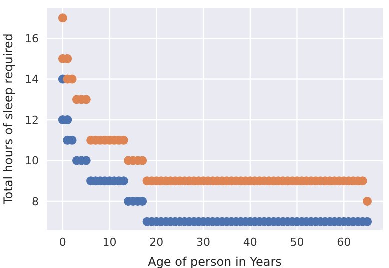 This screenshot has height=268, width=389. I want to click on x-tick-label: 50, so click(297, 242).